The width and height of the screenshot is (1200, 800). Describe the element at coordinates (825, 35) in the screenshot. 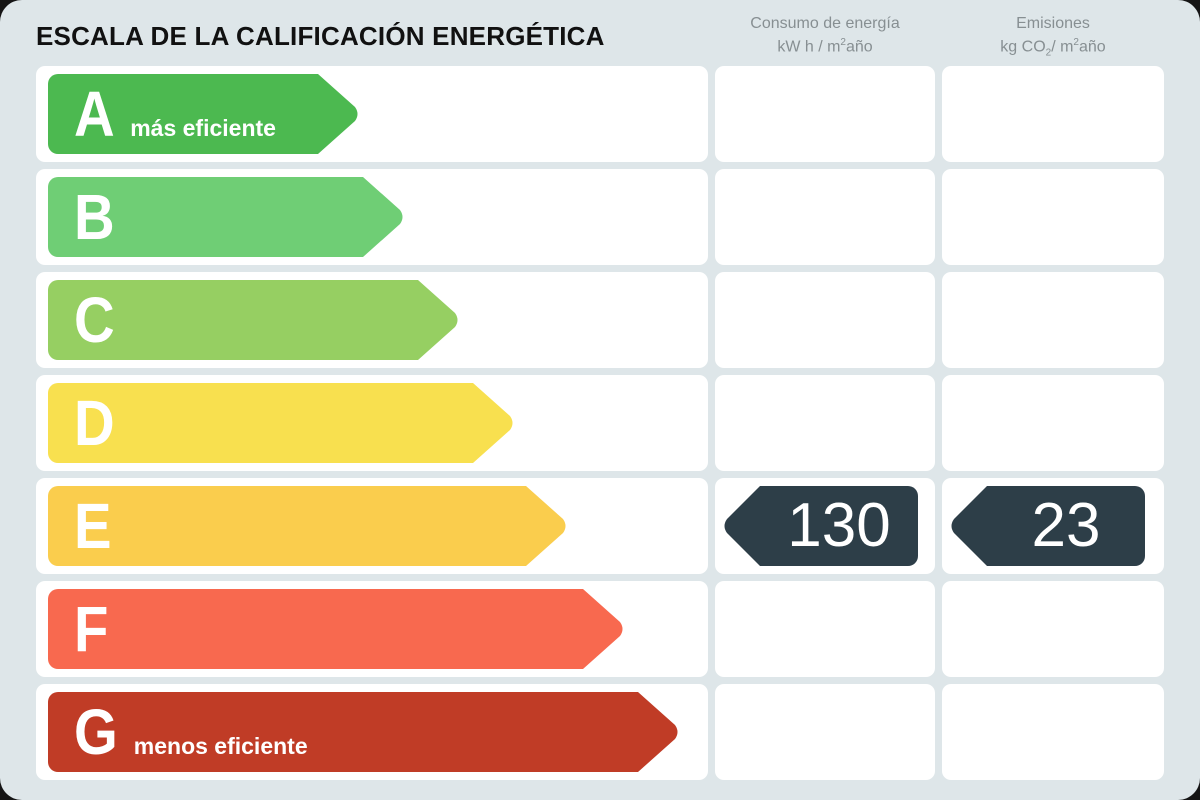

I see `consumption-column-header: Consumo de energía kW h / m2año` at that location.